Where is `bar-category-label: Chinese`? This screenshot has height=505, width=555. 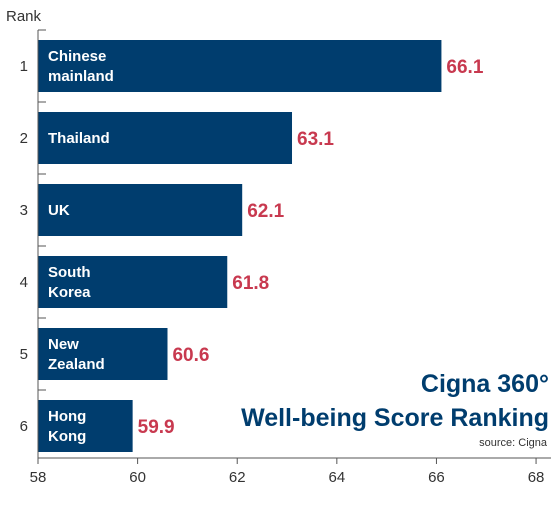 bar-category-label: Chinese is located at coordinates (77, 56).